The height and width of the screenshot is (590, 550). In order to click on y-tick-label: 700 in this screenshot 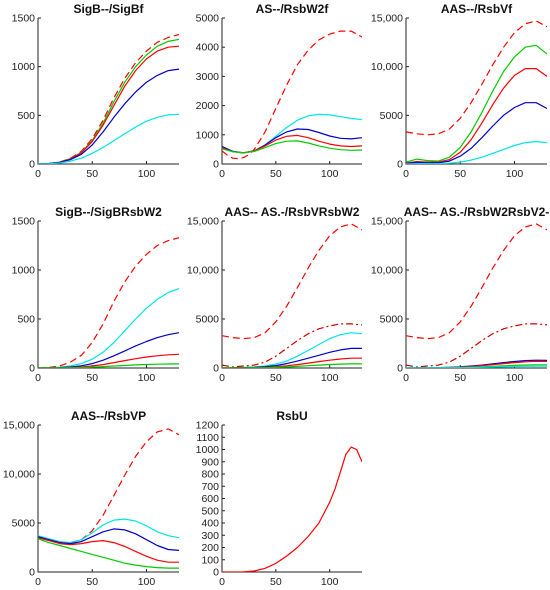, I will do `click(210, 487)`.